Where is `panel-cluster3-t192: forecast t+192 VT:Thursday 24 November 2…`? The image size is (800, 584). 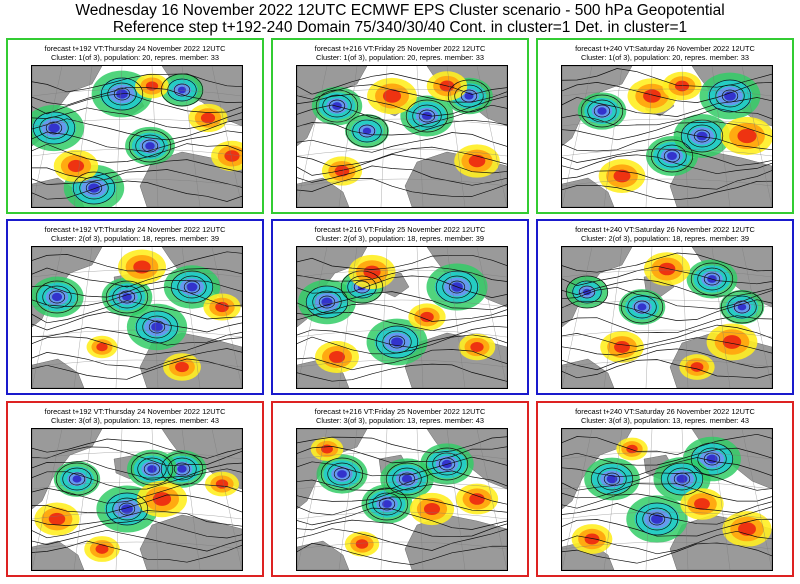 panel-cluster3-t192: forecast t+192 VT:Thursday 24 November 2… is located at coordinates (135, 489).